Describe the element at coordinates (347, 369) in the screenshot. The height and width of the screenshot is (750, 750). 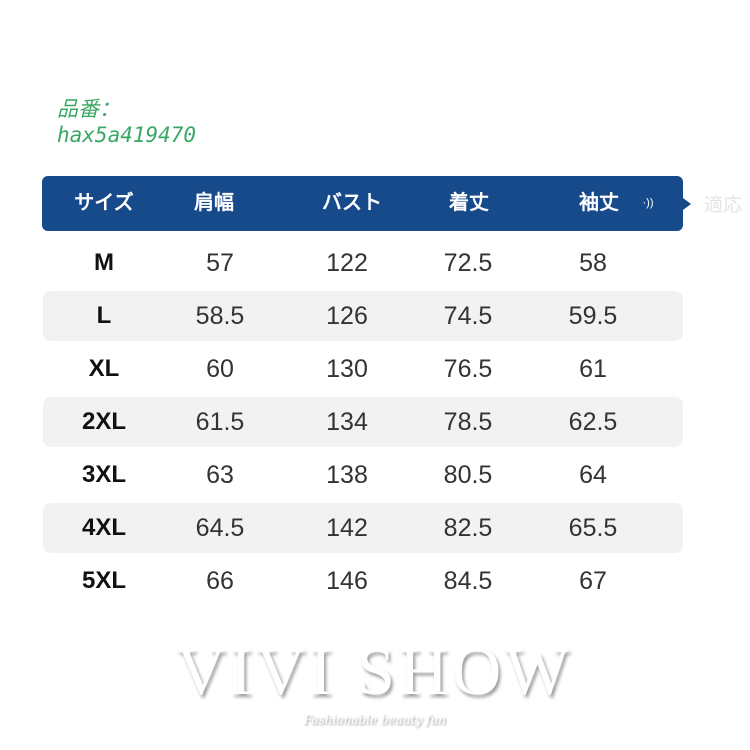
I see `cell-bust: 130` at that location.